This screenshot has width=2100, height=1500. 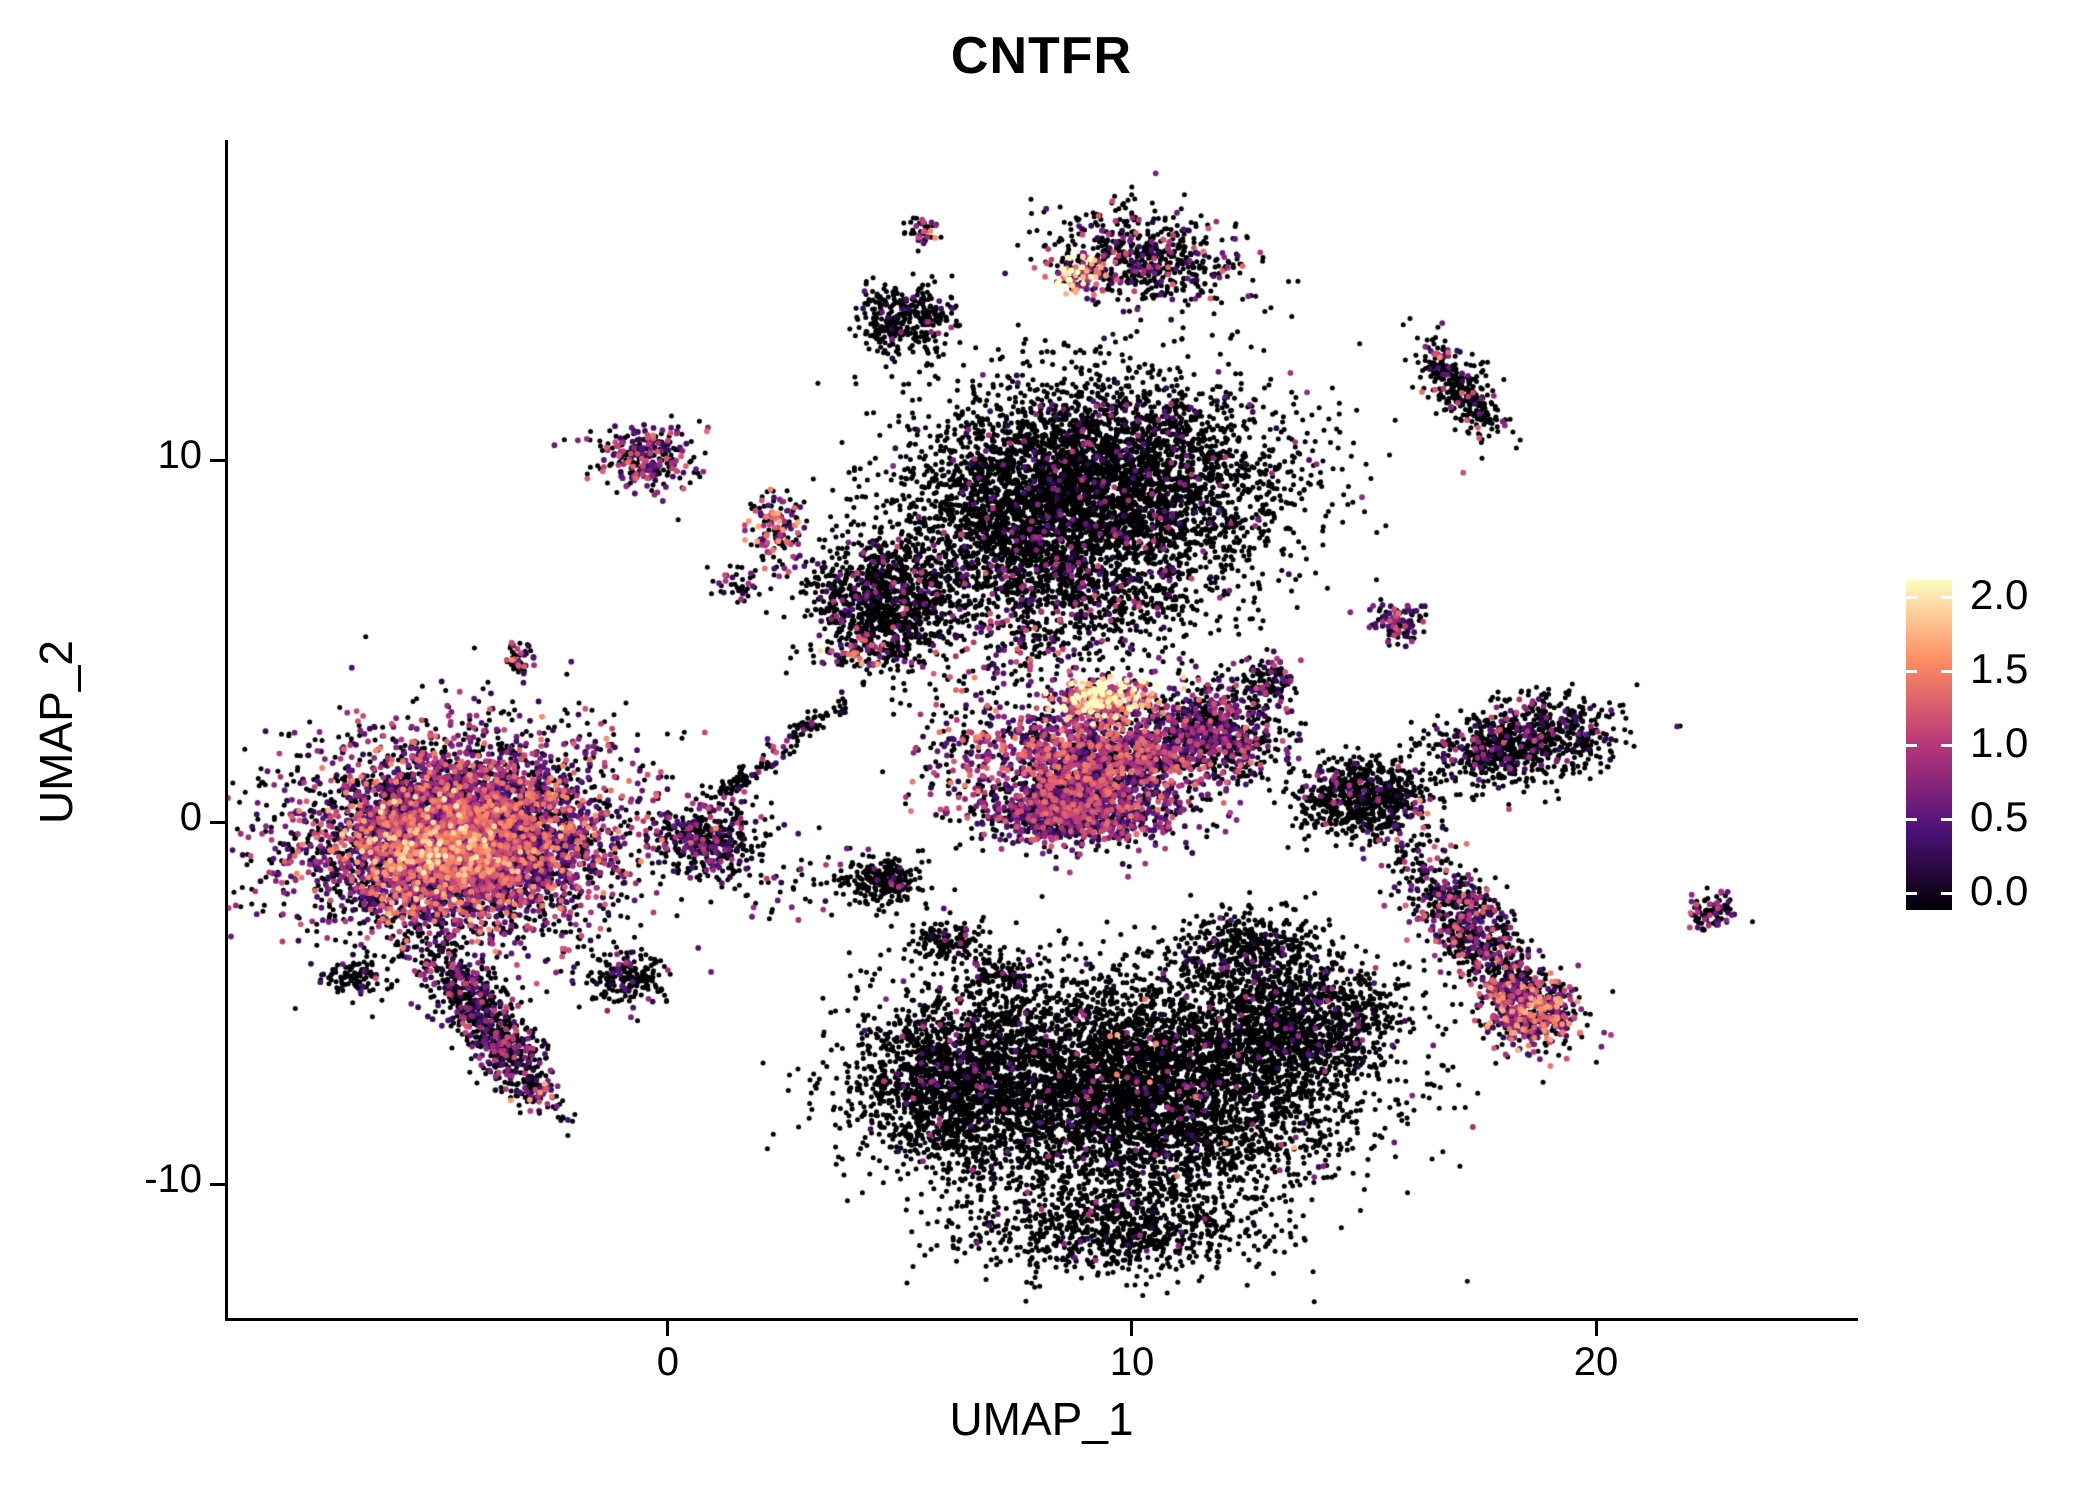 What do you see at coordinates (1999, 668) in the screenshot?
I see `colorbar-tick-label: 1.5` at bounding box center [1999, 668].